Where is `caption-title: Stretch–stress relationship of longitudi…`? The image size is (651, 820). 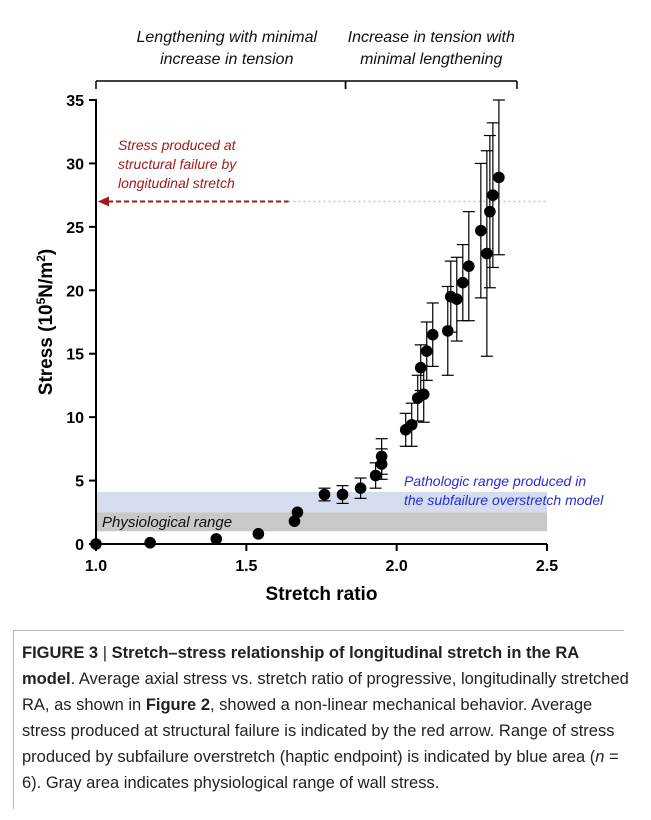
caption-title: Stretch–stress relationship of longitudi… is located at coordinates (300, 666).